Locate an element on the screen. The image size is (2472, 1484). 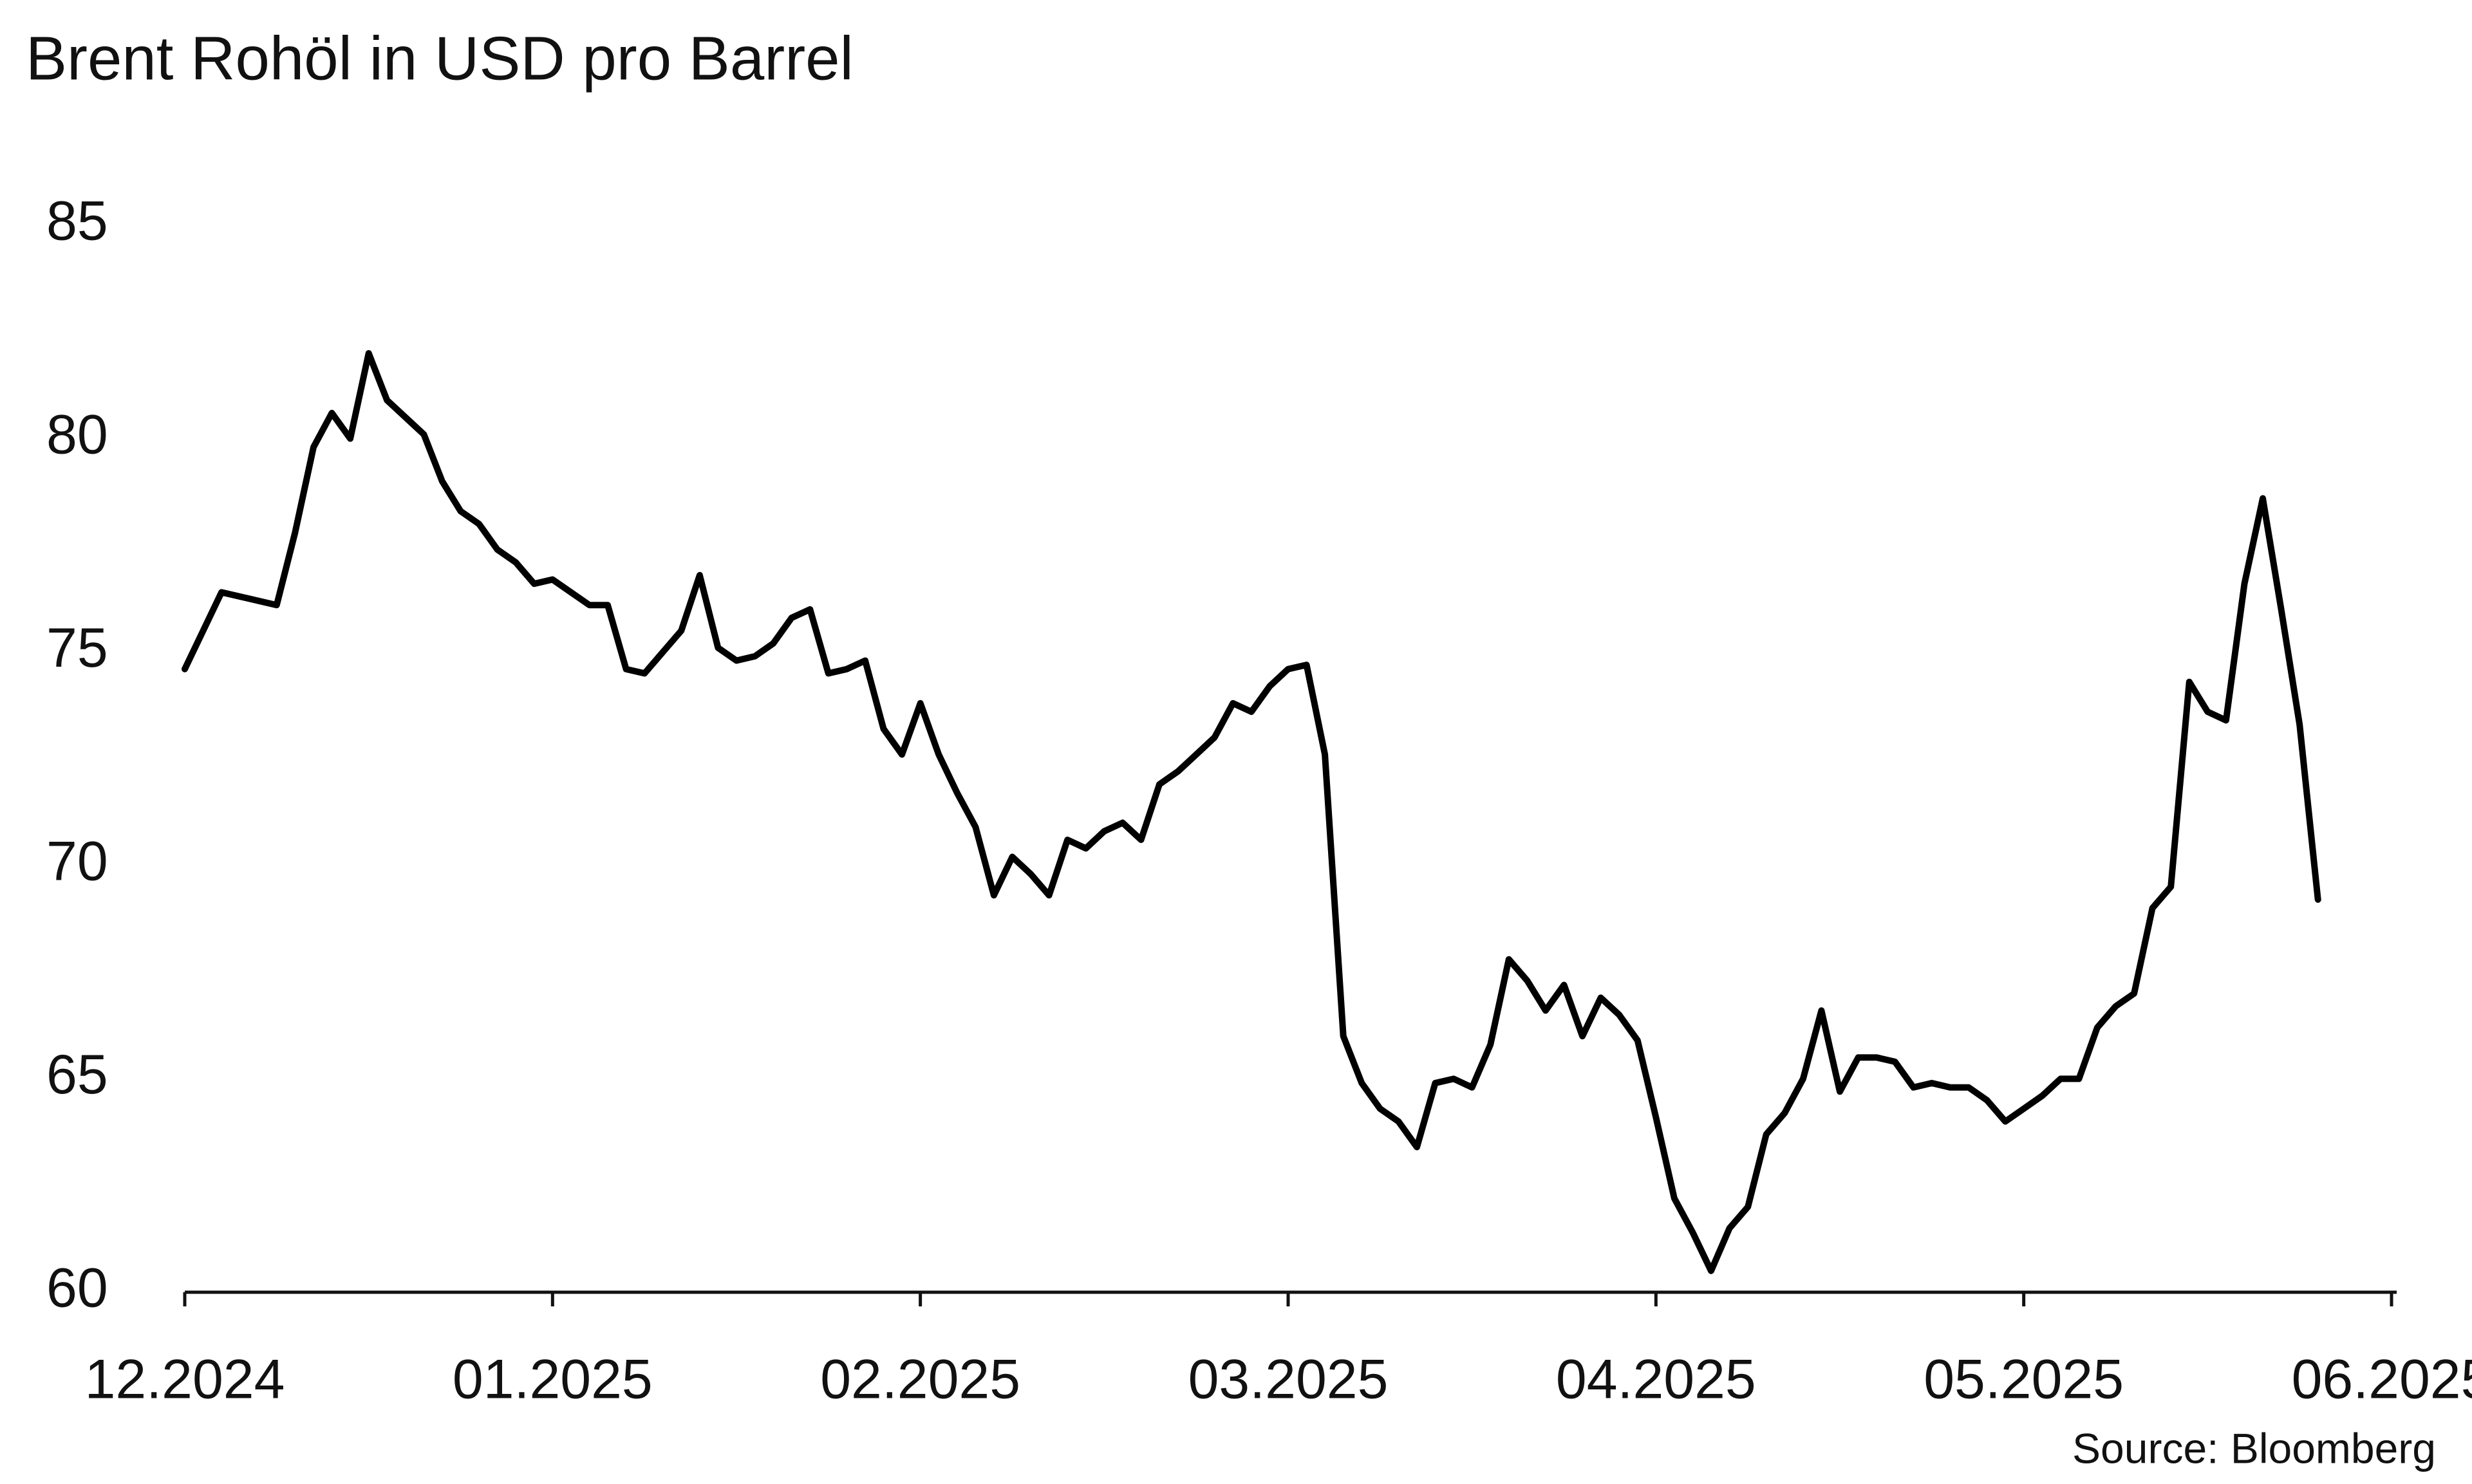
y-tick-label: 85 is located at coordinates (77, 221).